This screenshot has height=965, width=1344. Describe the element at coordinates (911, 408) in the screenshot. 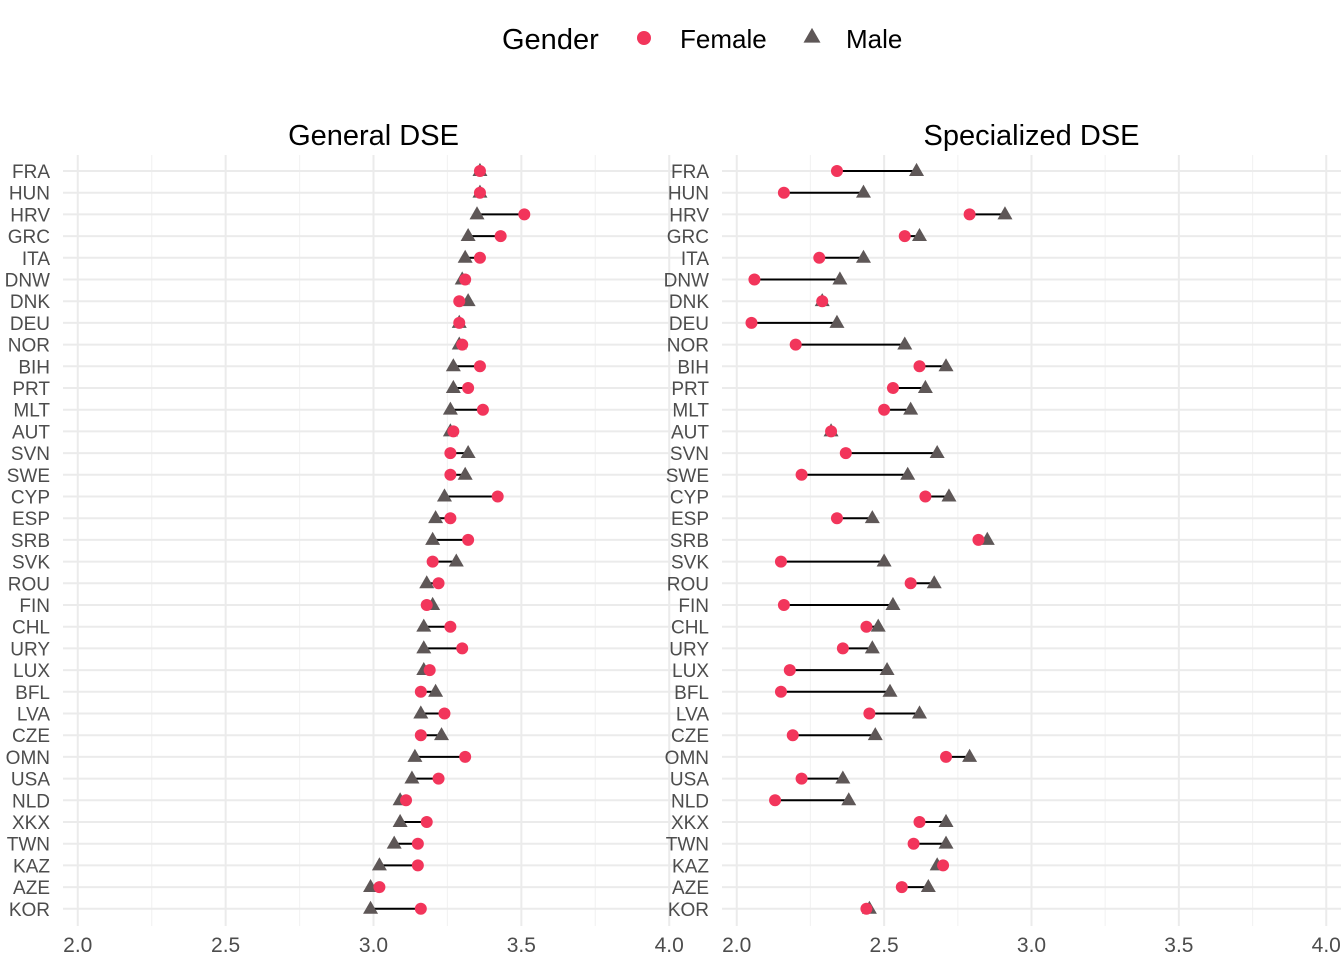

I see `male-point-mlt` at that location.